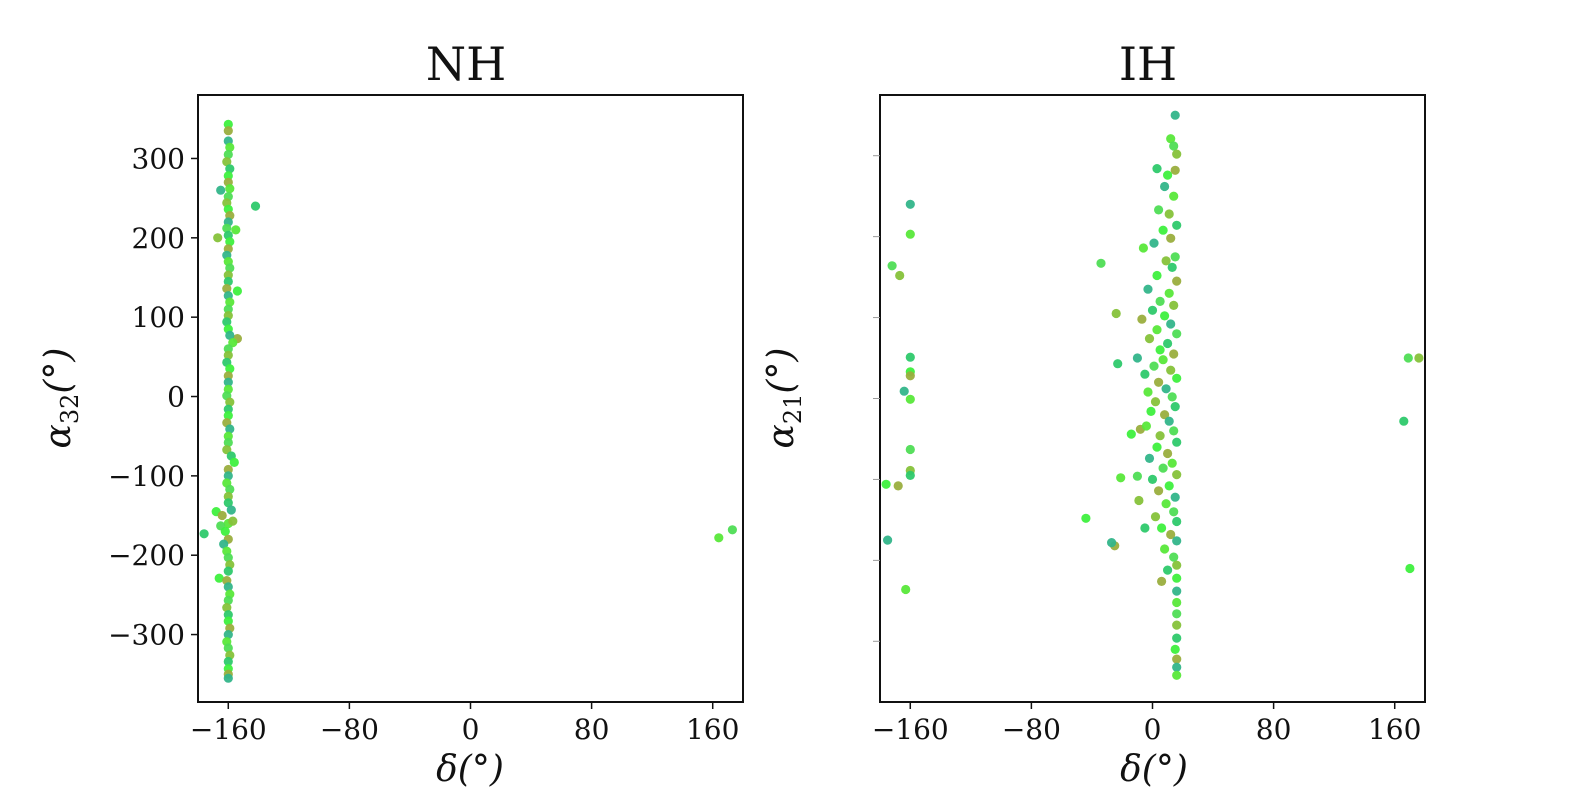 The width and height of the screenshot is (1578, 789). What do you see at coordinates (58, 436) in the screenshot?
I see `y-axis-label-symbol: α` at bounding box center [58, 436].